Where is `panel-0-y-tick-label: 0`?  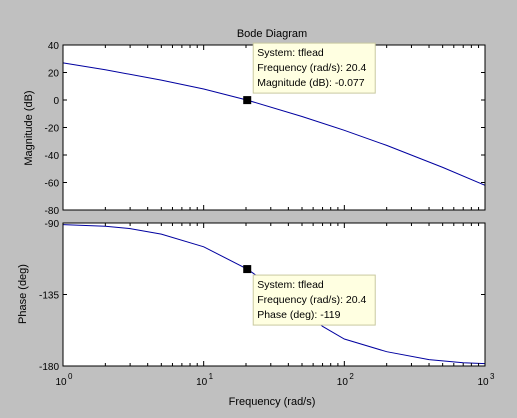
panel-0-y-tick-label: 0 is located at coordinates (56, 101).